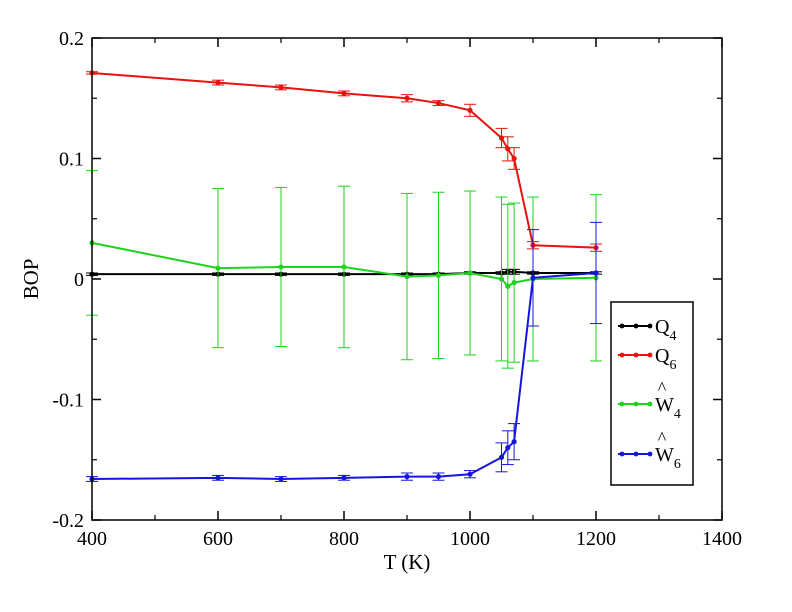 This screenshot has height=612, width=792. I want to click on legend-label: Q6, so click(665, 359).